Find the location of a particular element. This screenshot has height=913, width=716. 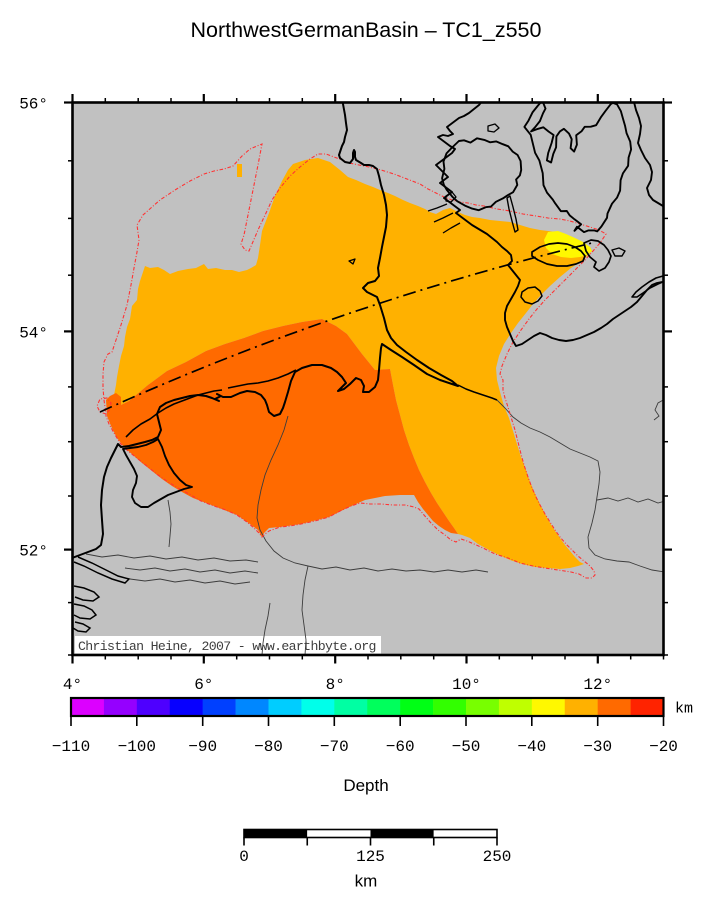

svg-text: Depth is located at coordinates (365, 785).